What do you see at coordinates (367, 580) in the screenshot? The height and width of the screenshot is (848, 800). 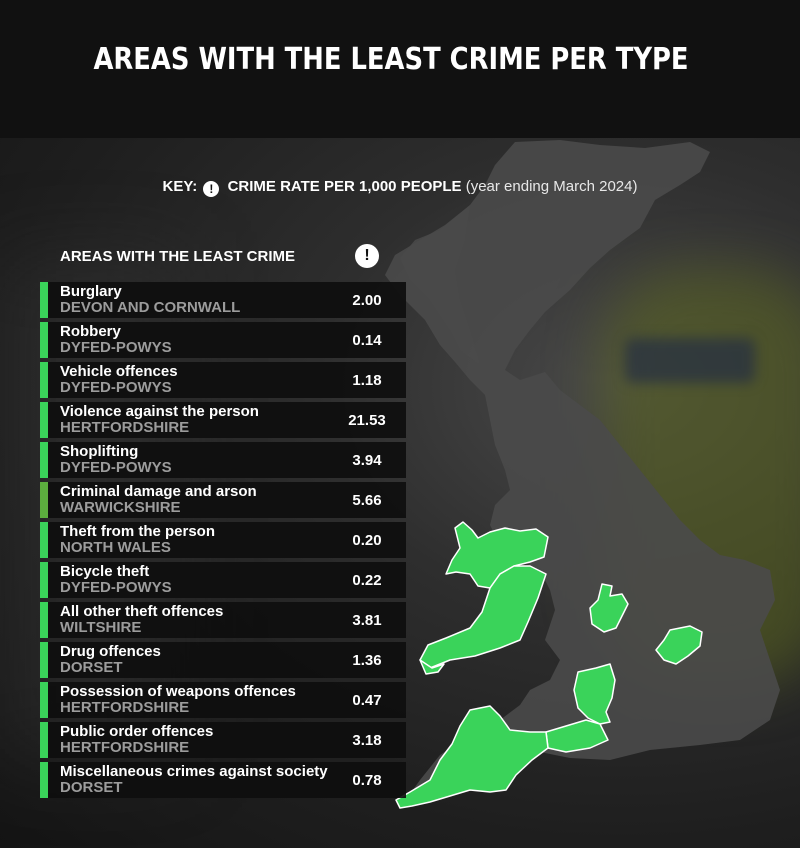 I see `crime-rate-value: 0.22` at bounding box center [367, 580].